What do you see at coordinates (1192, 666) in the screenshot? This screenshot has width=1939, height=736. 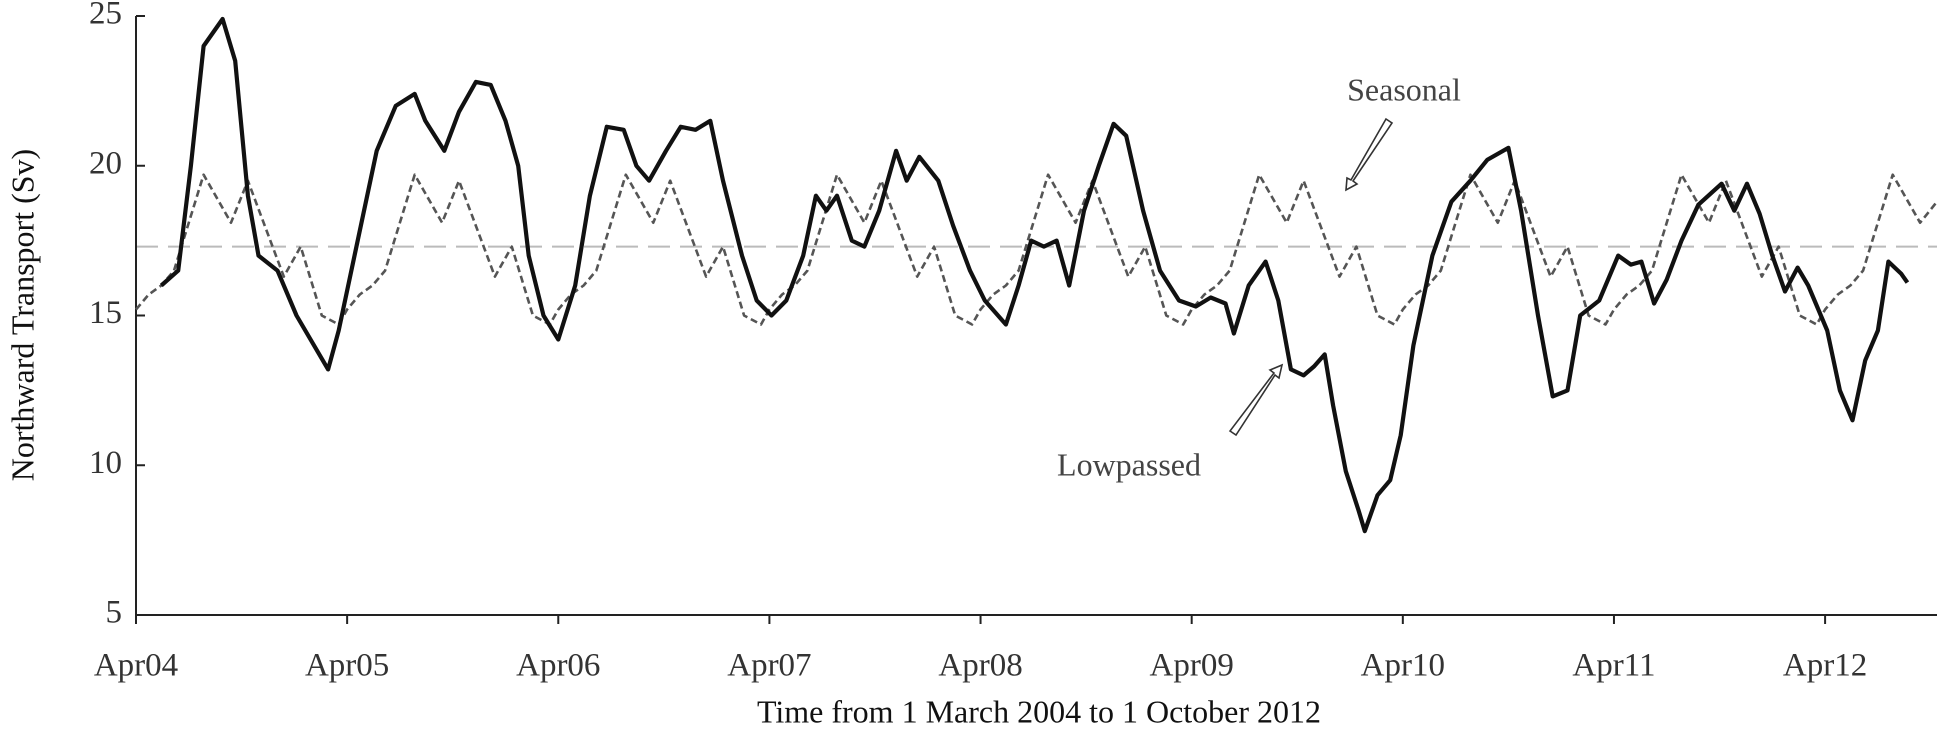 I see `x-tick-label: Apr09` at bounding box center [1192, 666].